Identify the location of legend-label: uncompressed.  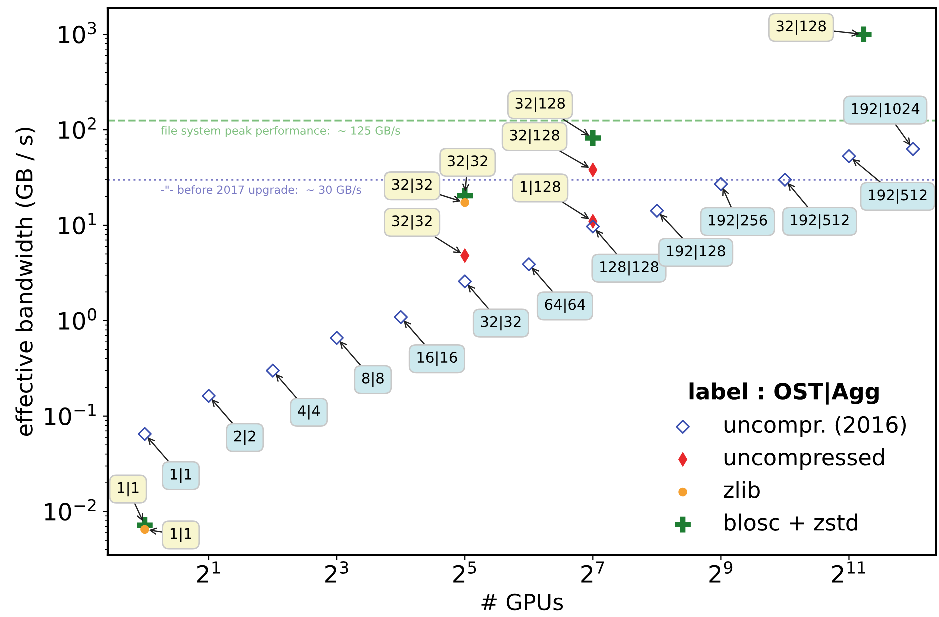
(804, 459).